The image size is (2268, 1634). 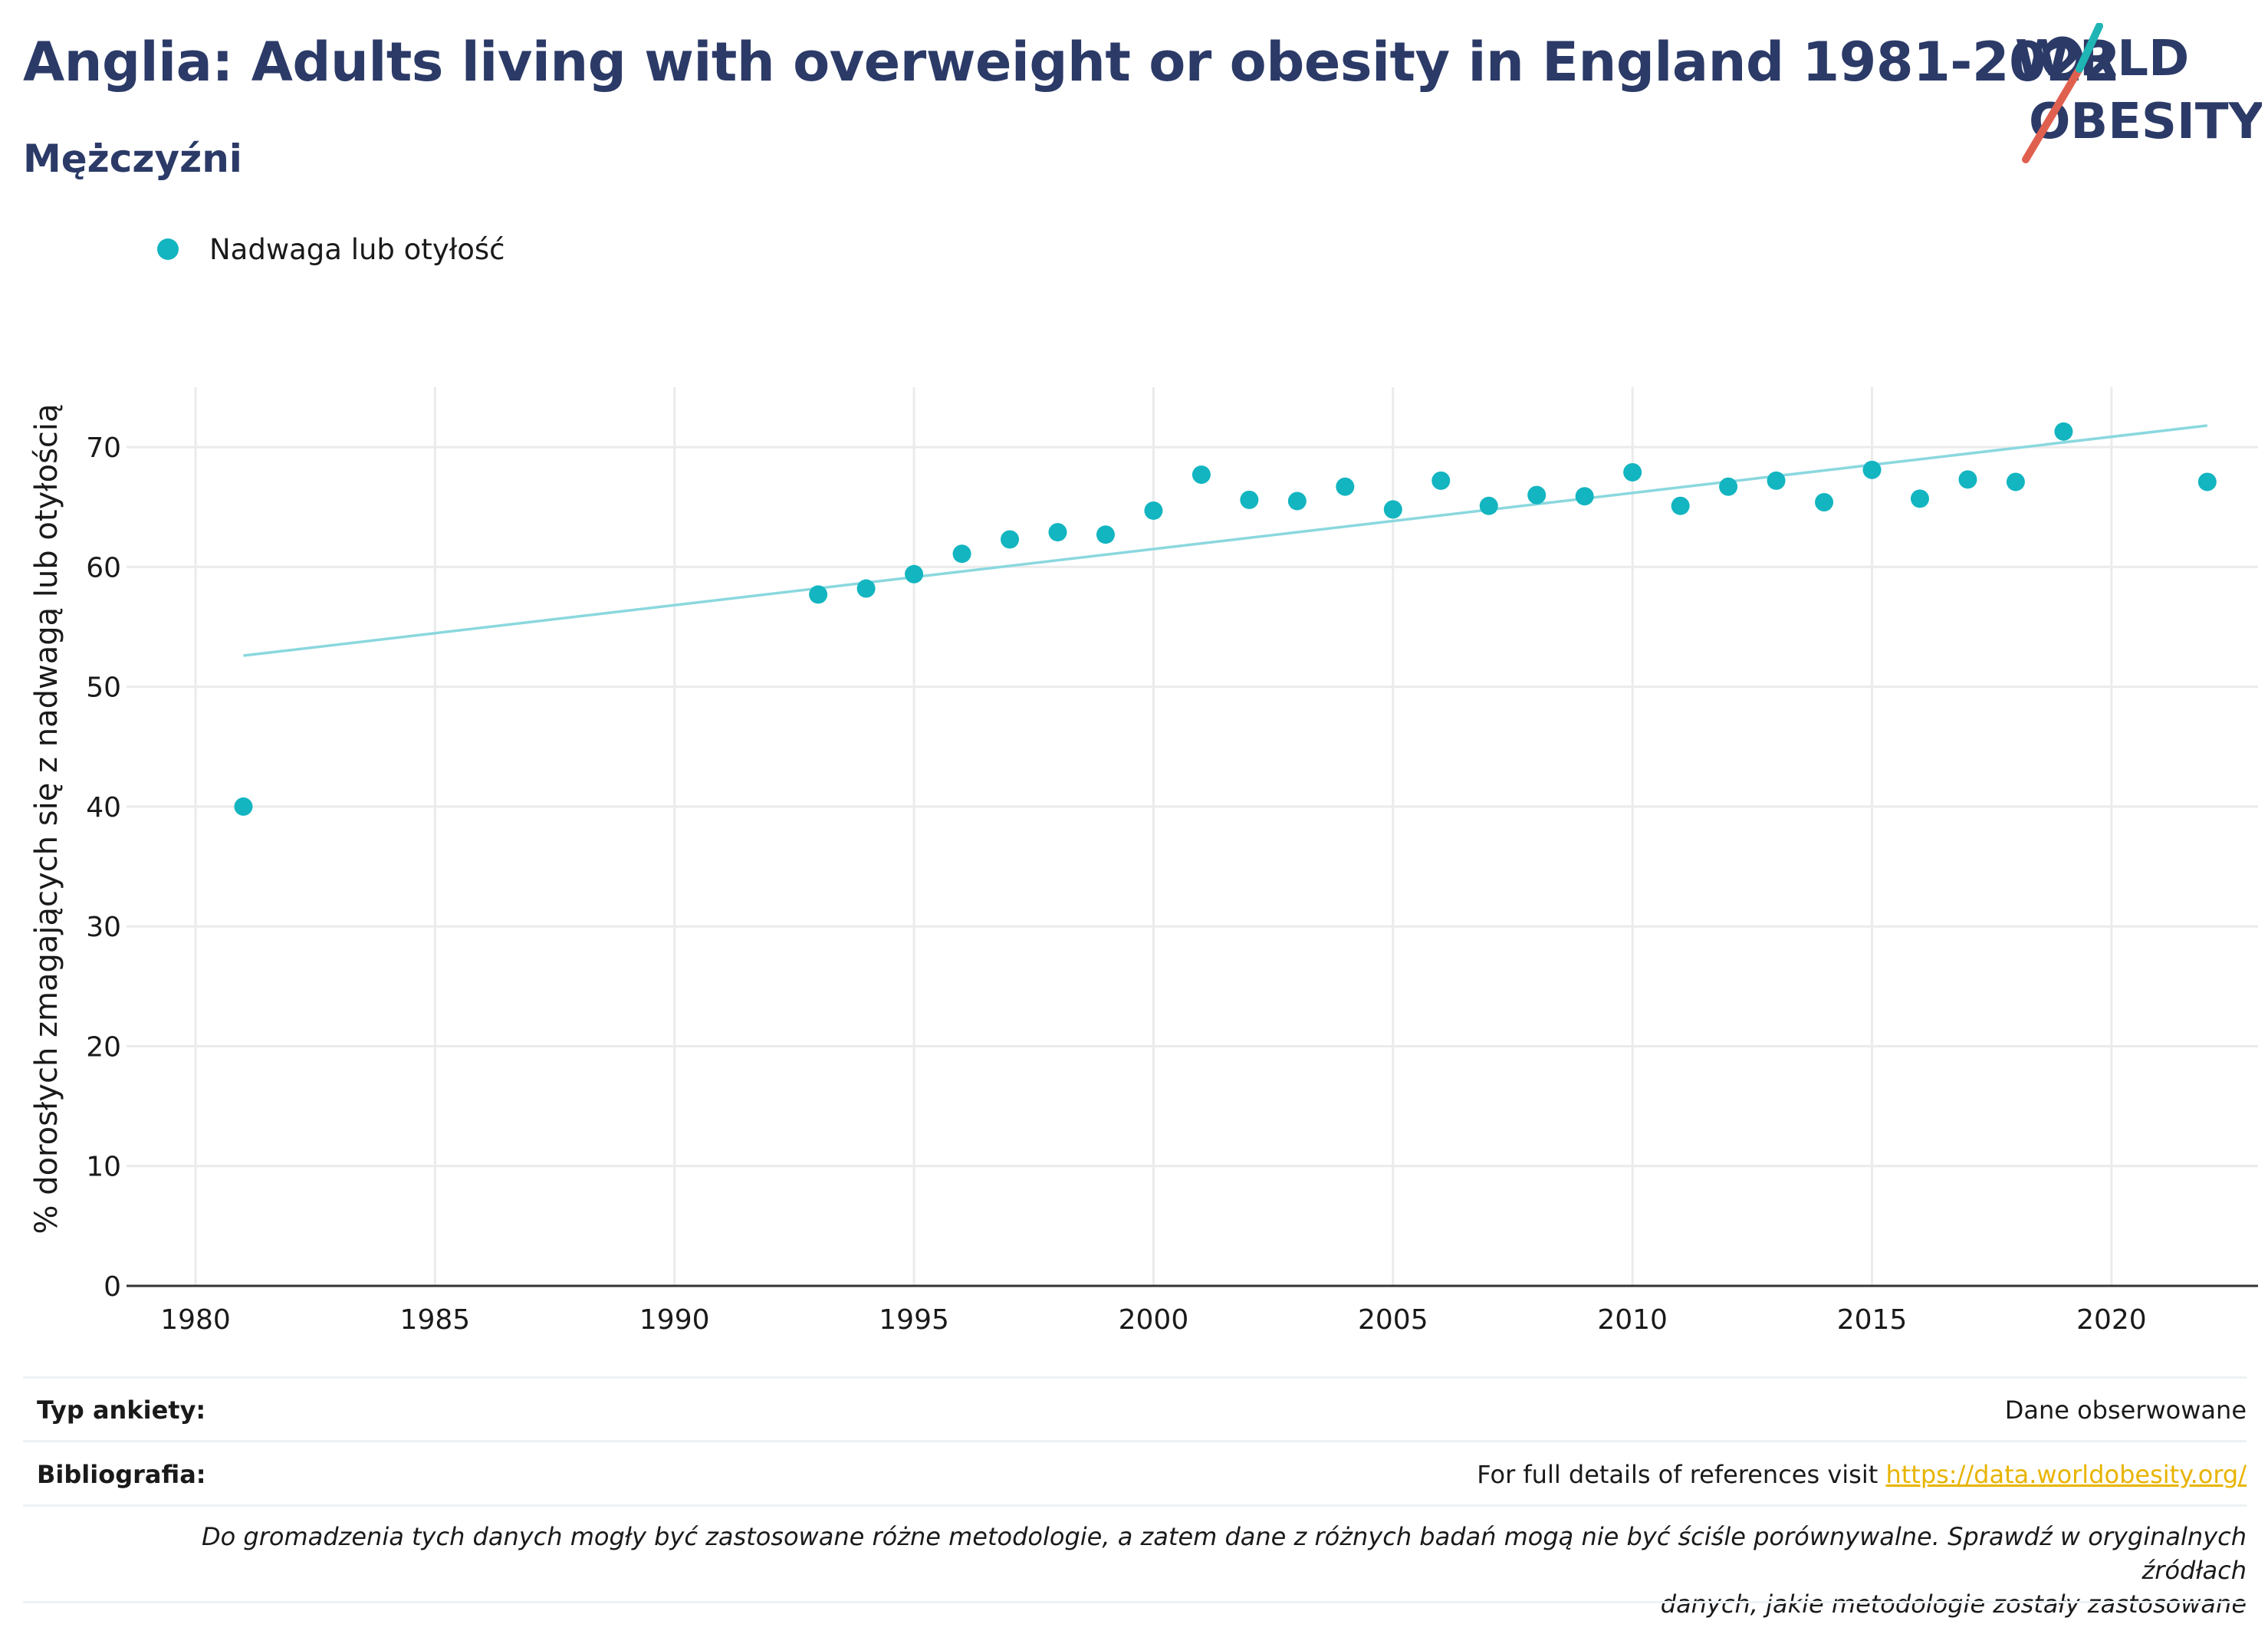 What do you see at coordinates (132, 159) in the screenshot?
I see `page-subtitle: Mężczyźni` at bounding box center [132, 159].